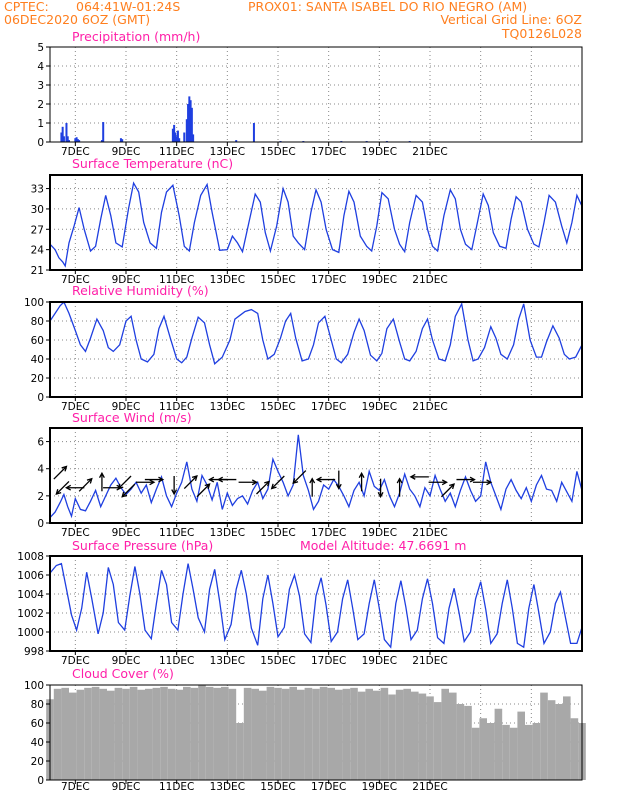 This screenshot has height=800, width=618. What do you see at coordinates (37, 230) in the screenshot?
I see `y-tick-label: 27` at bounding box center [37, 230].